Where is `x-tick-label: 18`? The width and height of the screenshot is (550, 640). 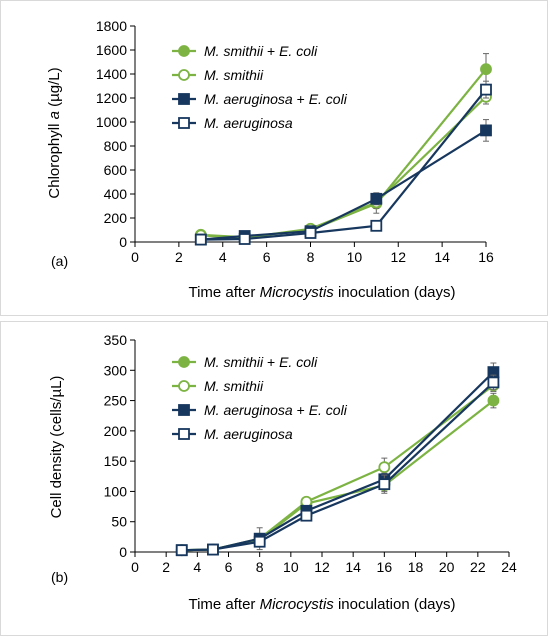 x-tick-label: 18 is located at coordinates (416, 567).